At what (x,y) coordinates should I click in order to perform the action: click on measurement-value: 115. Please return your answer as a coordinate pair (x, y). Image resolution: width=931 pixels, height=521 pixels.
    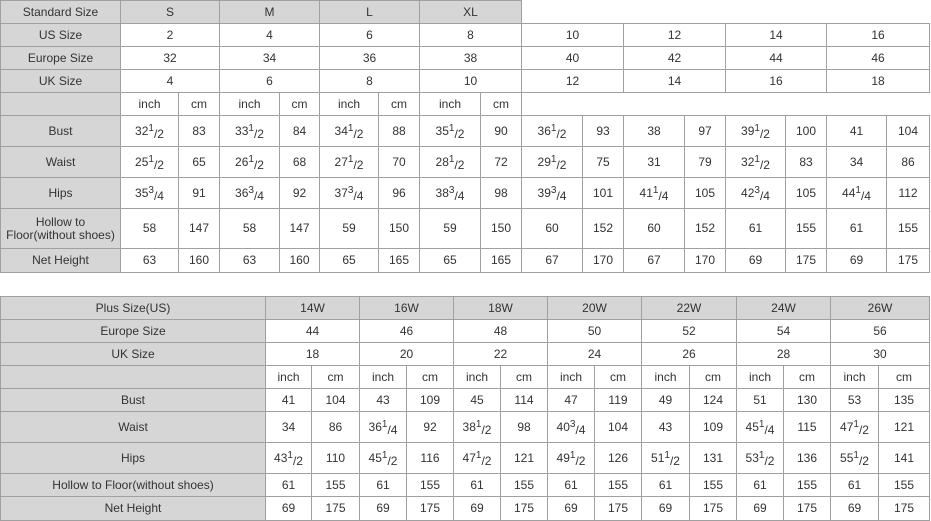
    Looking at the image, I should click on (807, 427).